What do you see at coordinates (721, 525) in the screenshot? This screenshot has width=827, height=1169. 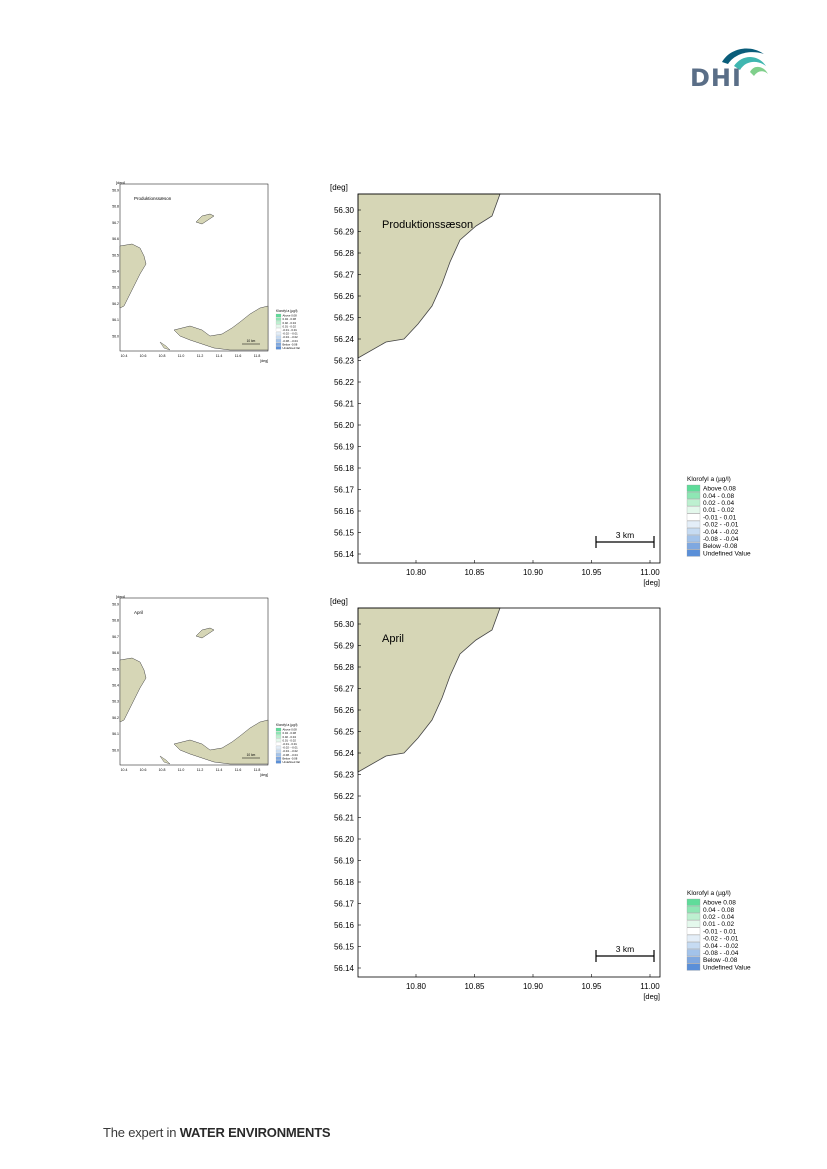 I see `legend-label: -0.02 - -0.01` at bounding box center [721, 525].